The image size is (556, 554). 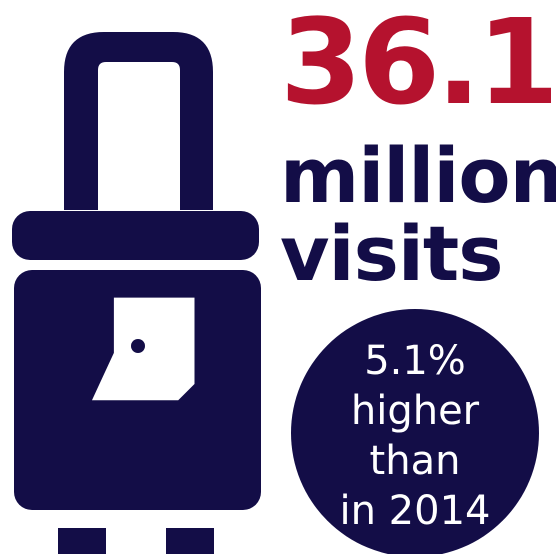 What do you see at coordinates (418, 175) in the screenshot?
I see `headline-unit: million` at bounding box center [418, 175].